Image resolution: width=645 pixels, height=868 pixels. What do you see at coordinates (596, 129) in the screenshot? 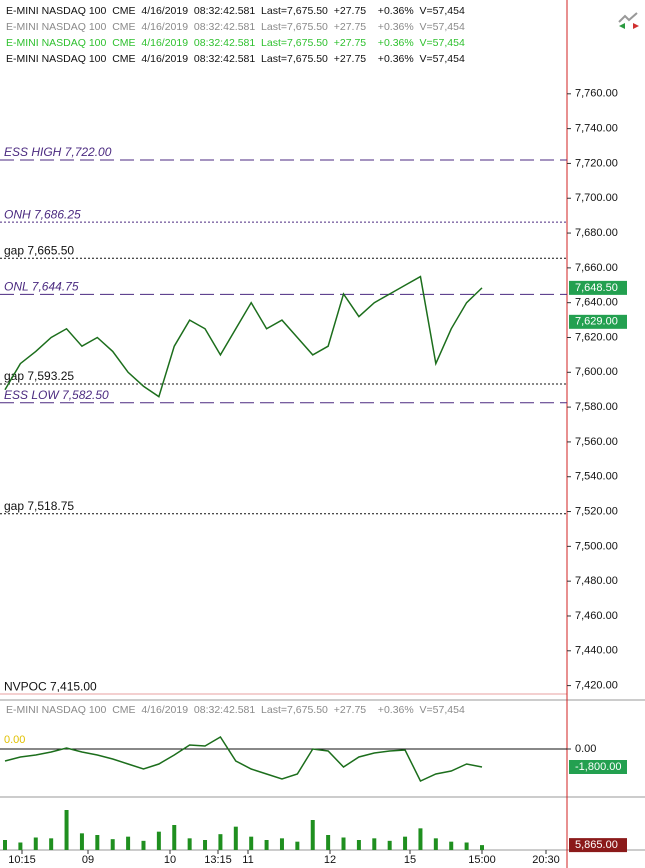
I see `y-tick-label: 7,740.00` at bounding box center [596, 129].